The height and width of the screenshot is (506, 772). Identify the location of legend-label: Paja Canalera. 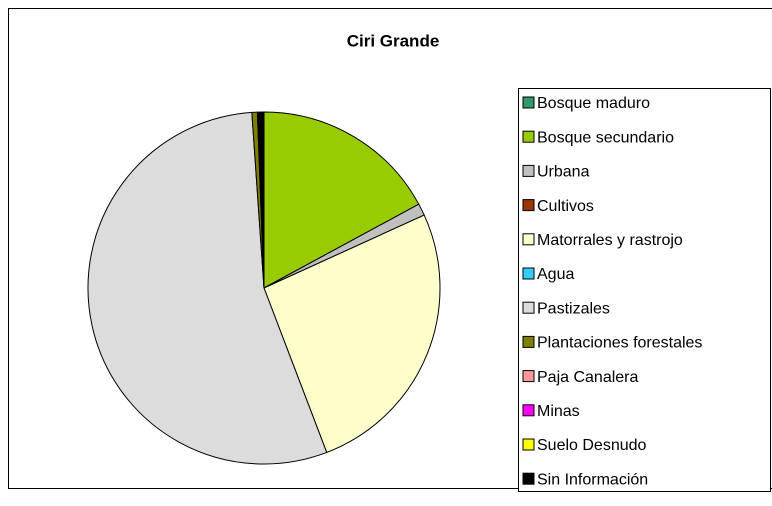
(588, 377).